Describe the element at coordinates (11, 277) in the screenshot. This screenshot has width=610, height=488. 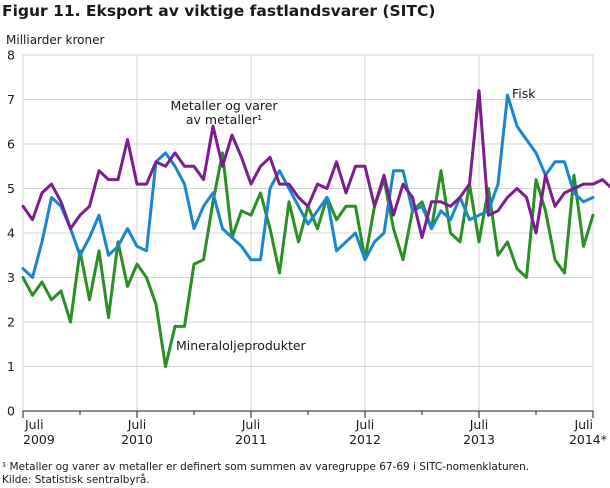
I see `y-tick-label: 3` at that location.